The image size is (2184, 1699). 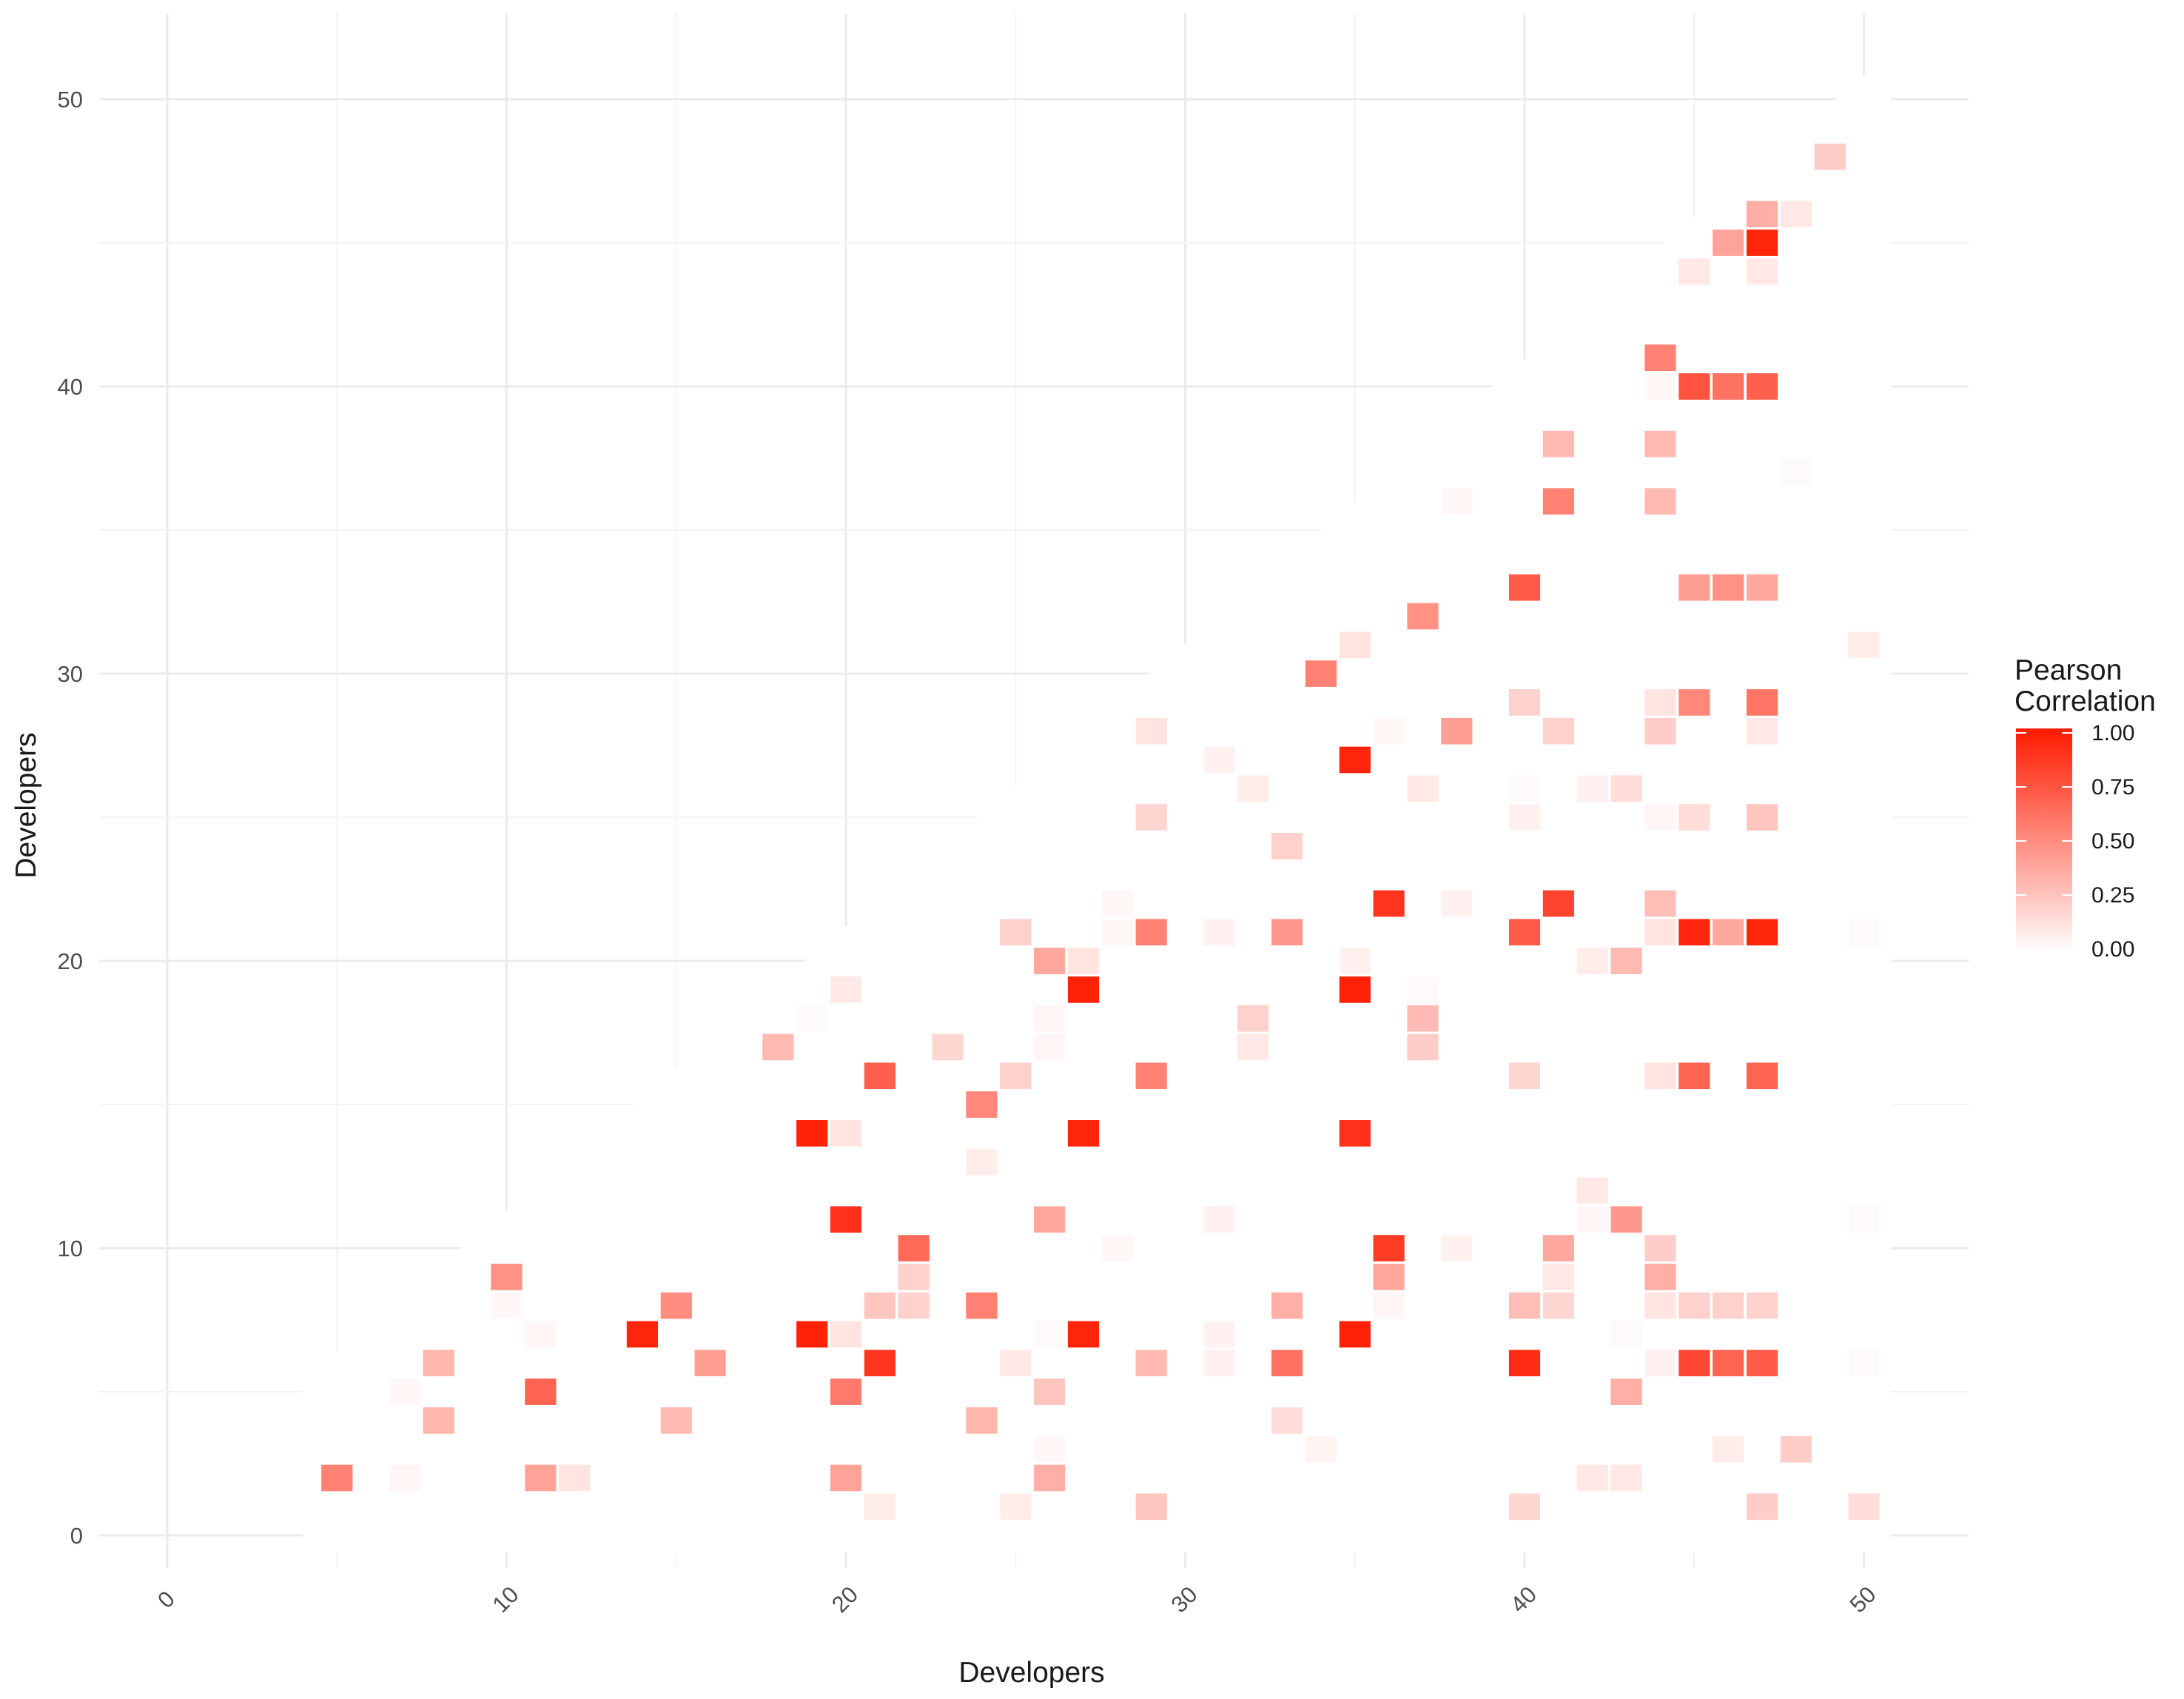 I want to click on x-tick-label: 10, so click(x=506, y=1599).